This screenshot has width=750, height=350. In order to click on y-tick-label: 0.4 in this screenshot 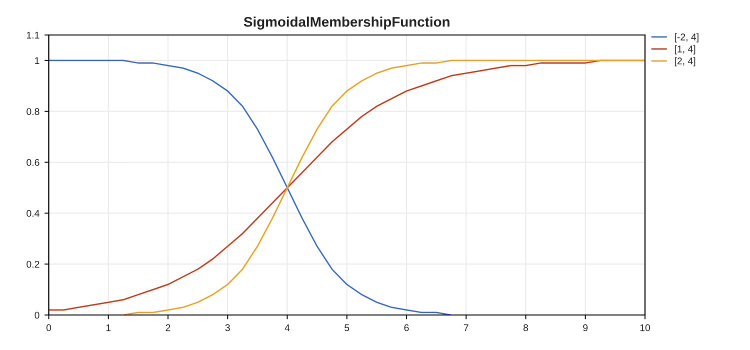, I will do `click(33, 213)`.